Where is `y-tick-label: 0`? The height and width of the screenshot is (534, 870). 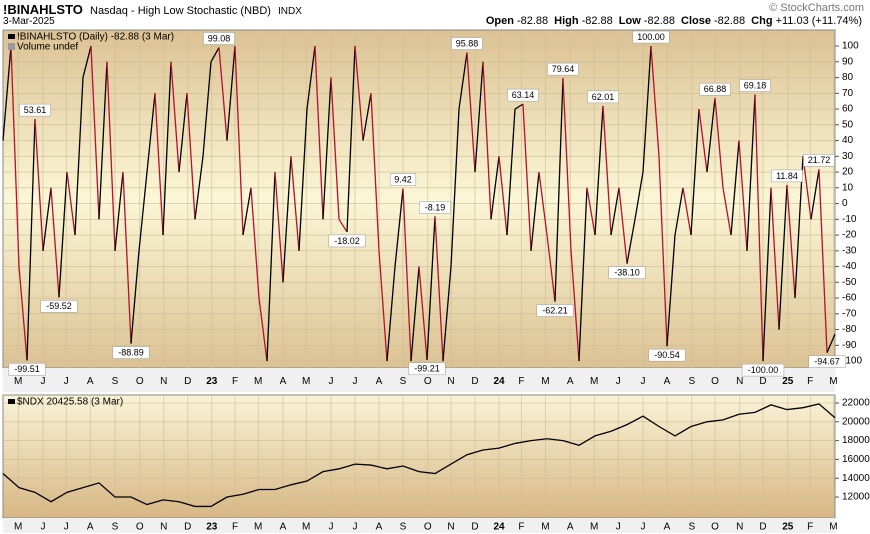 y-tick-label: 0 is located at coordinates (845, 203).